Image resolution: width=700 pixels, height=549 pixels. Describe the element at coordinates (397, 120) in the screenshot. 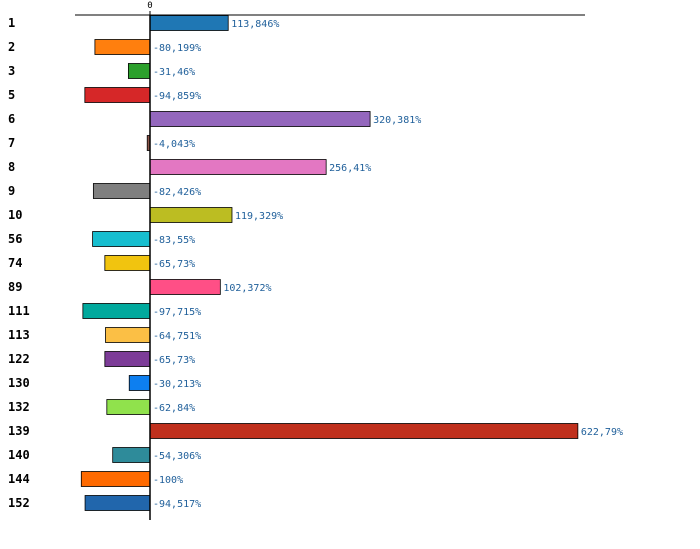

I see `value-label: 320,381%` at that location.